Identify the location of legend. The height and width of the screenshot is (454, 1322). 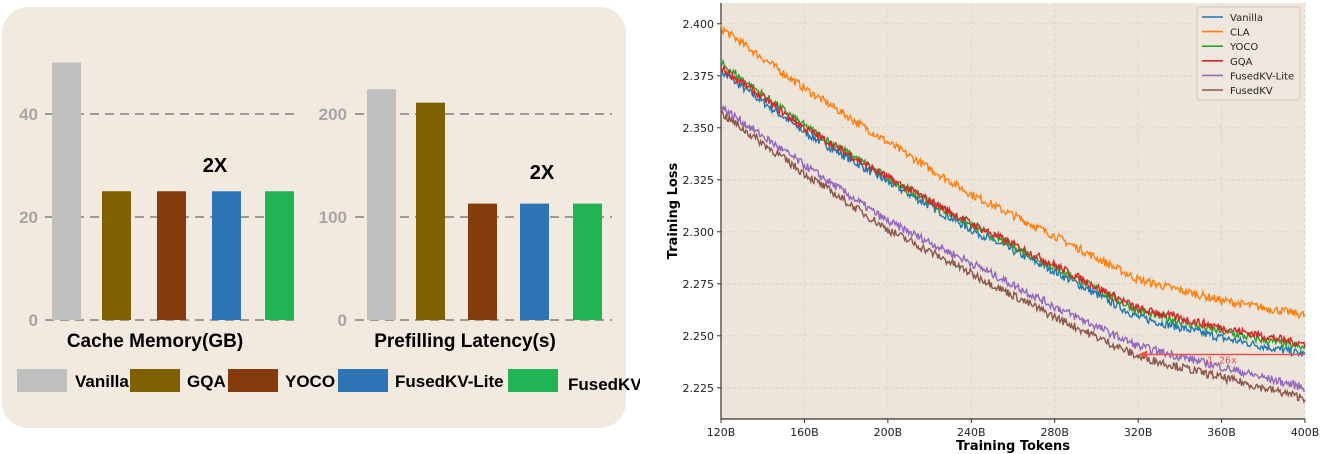
(1248, 53).